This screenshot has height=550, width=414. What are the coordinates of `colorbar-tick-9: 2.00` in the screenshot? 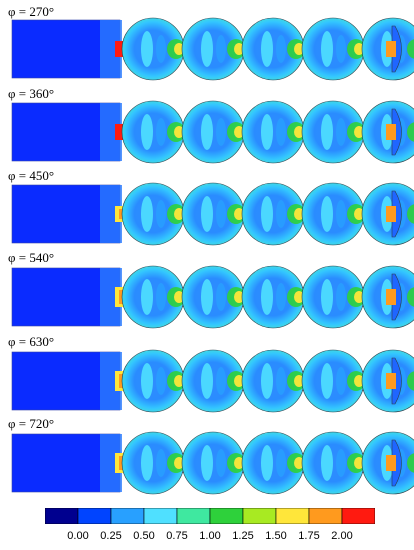 It's located at (342, 536).